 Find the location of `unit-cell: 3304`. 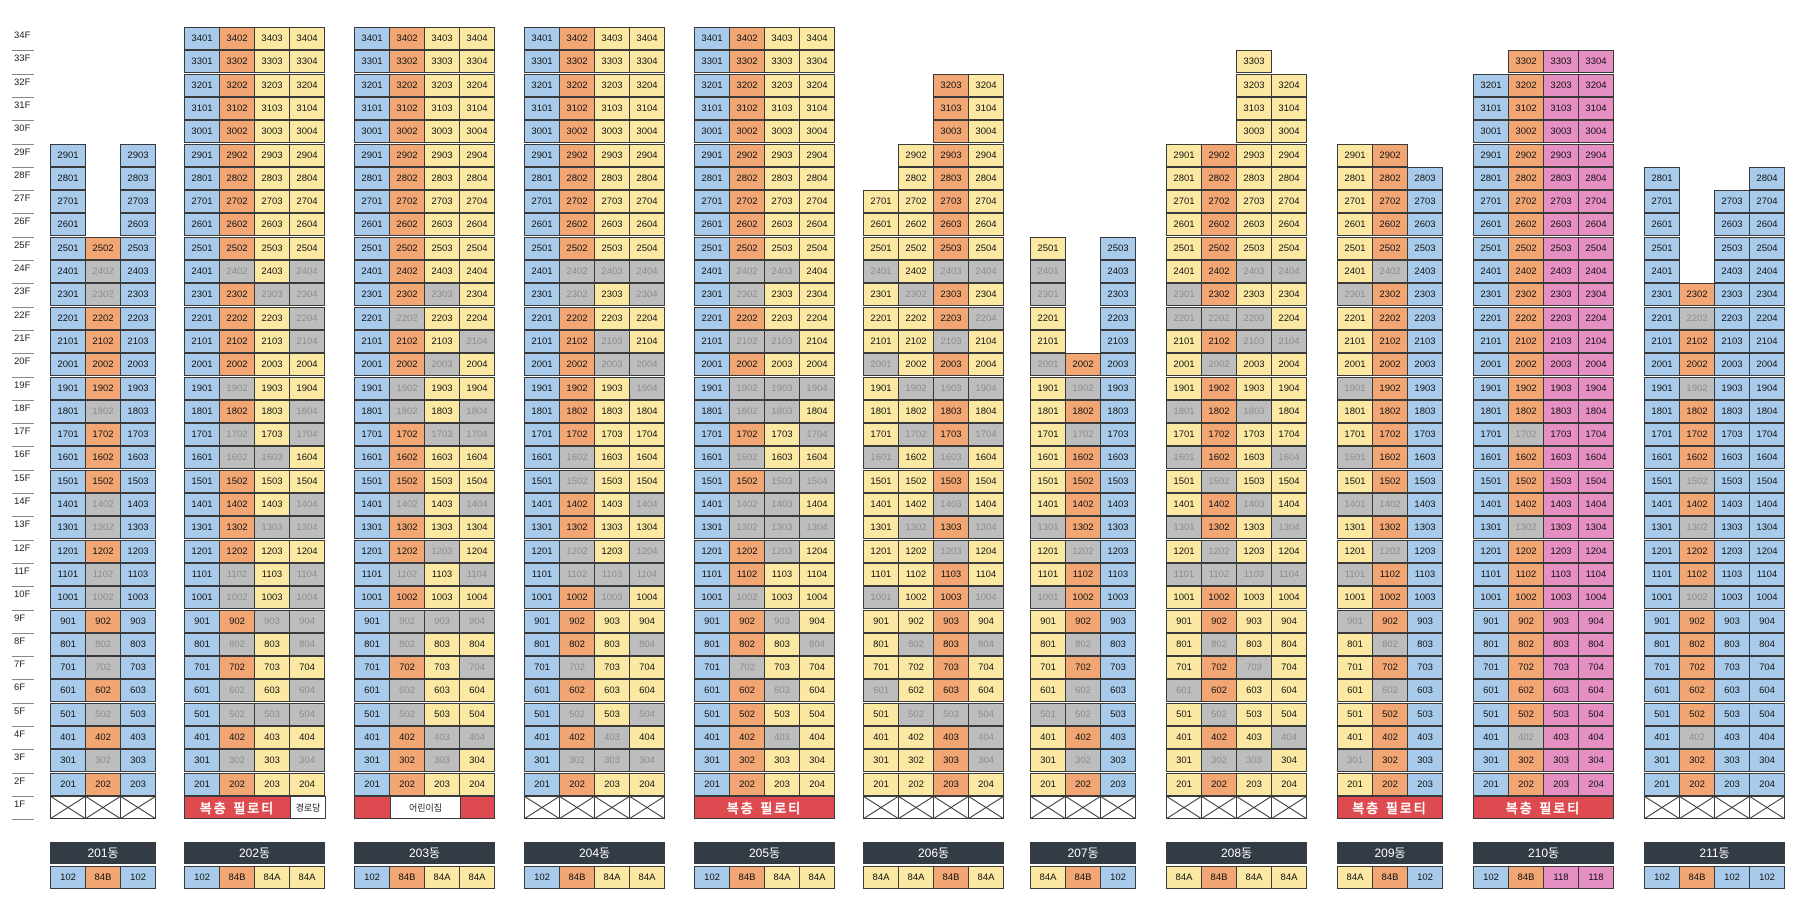

unit-cell: 3304 is located at coordinates (307, 62).